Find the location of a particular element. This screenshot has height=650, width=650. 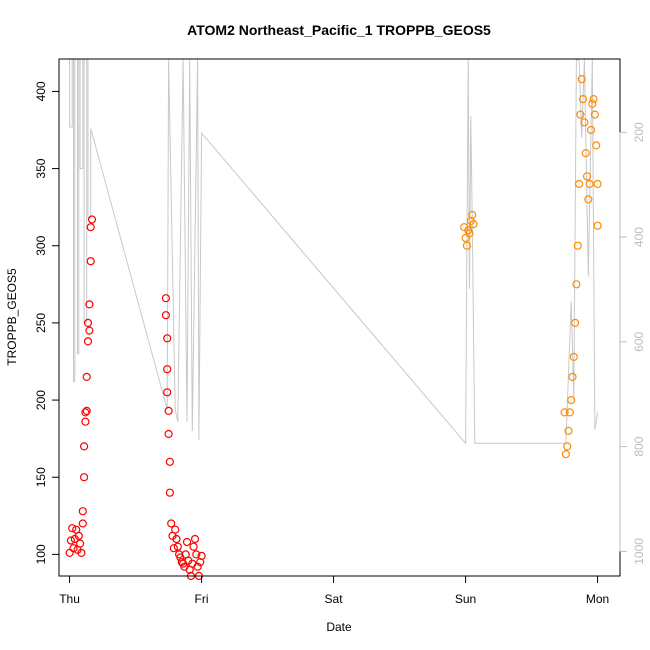

x-tick-label: Sat is located at coordinates (334, 599).